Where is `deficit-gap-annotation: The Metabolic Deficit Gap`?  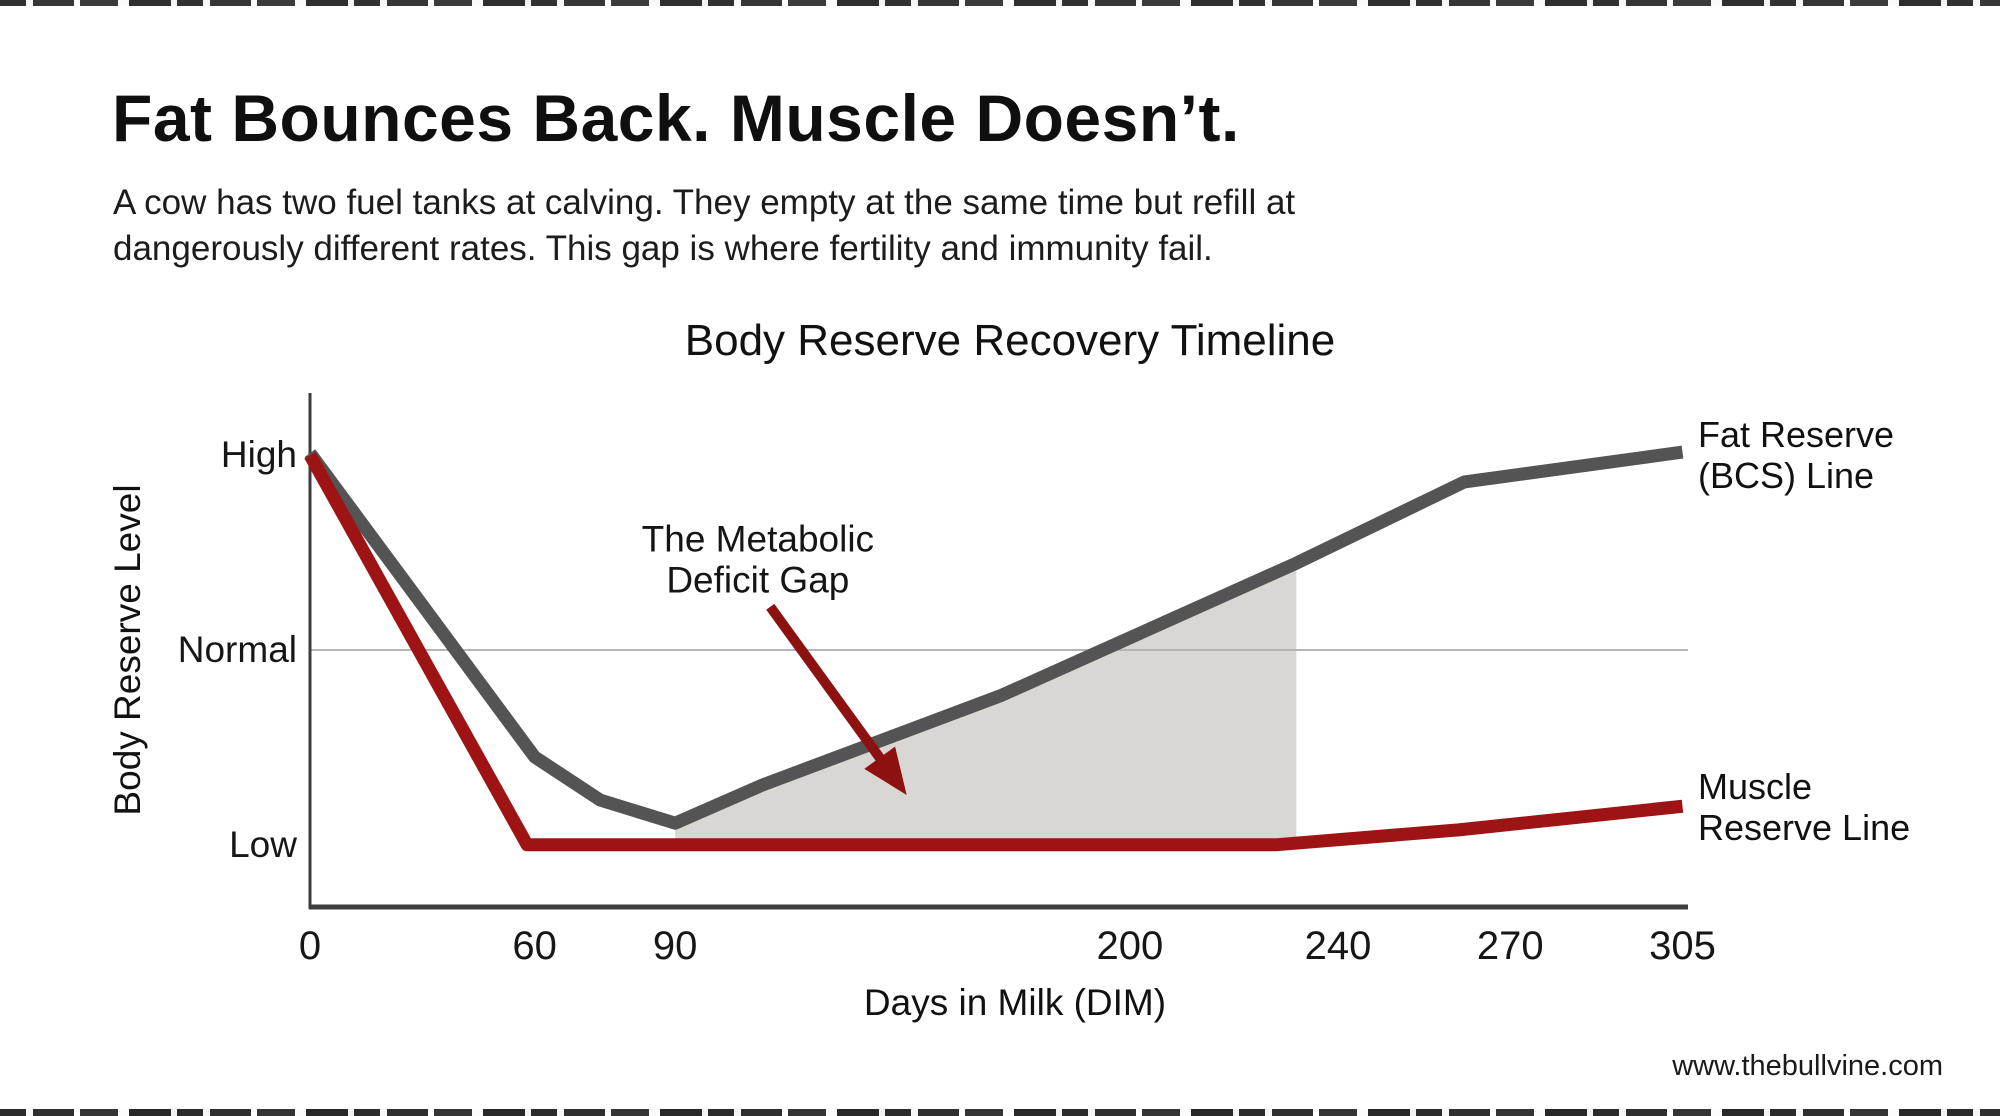
deficit-gap-annotation: The Metabolic Deficit Gap is located at coordinates (758, 559).